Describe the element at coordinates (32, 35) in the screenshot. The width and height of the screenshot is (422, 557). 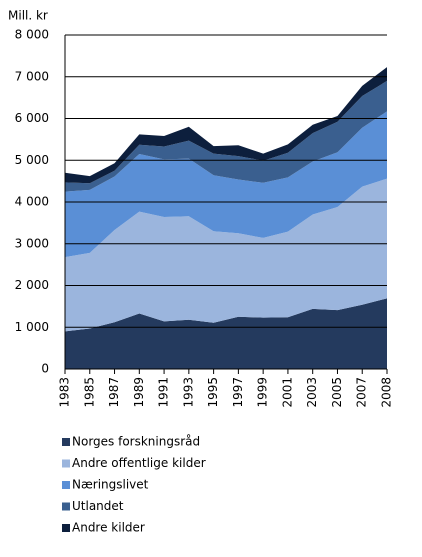
I see `y-tick-label: 8 000` at that location.